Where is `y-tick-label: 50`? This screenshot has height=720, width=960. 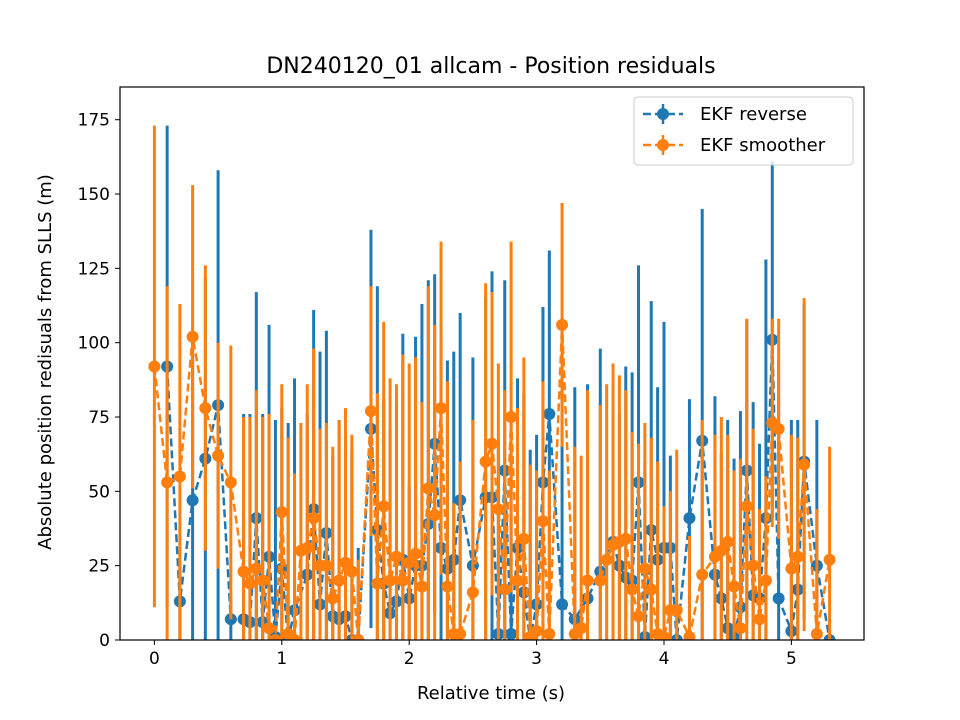
y-tick-label: 50 is located at coordinates (99, 492).